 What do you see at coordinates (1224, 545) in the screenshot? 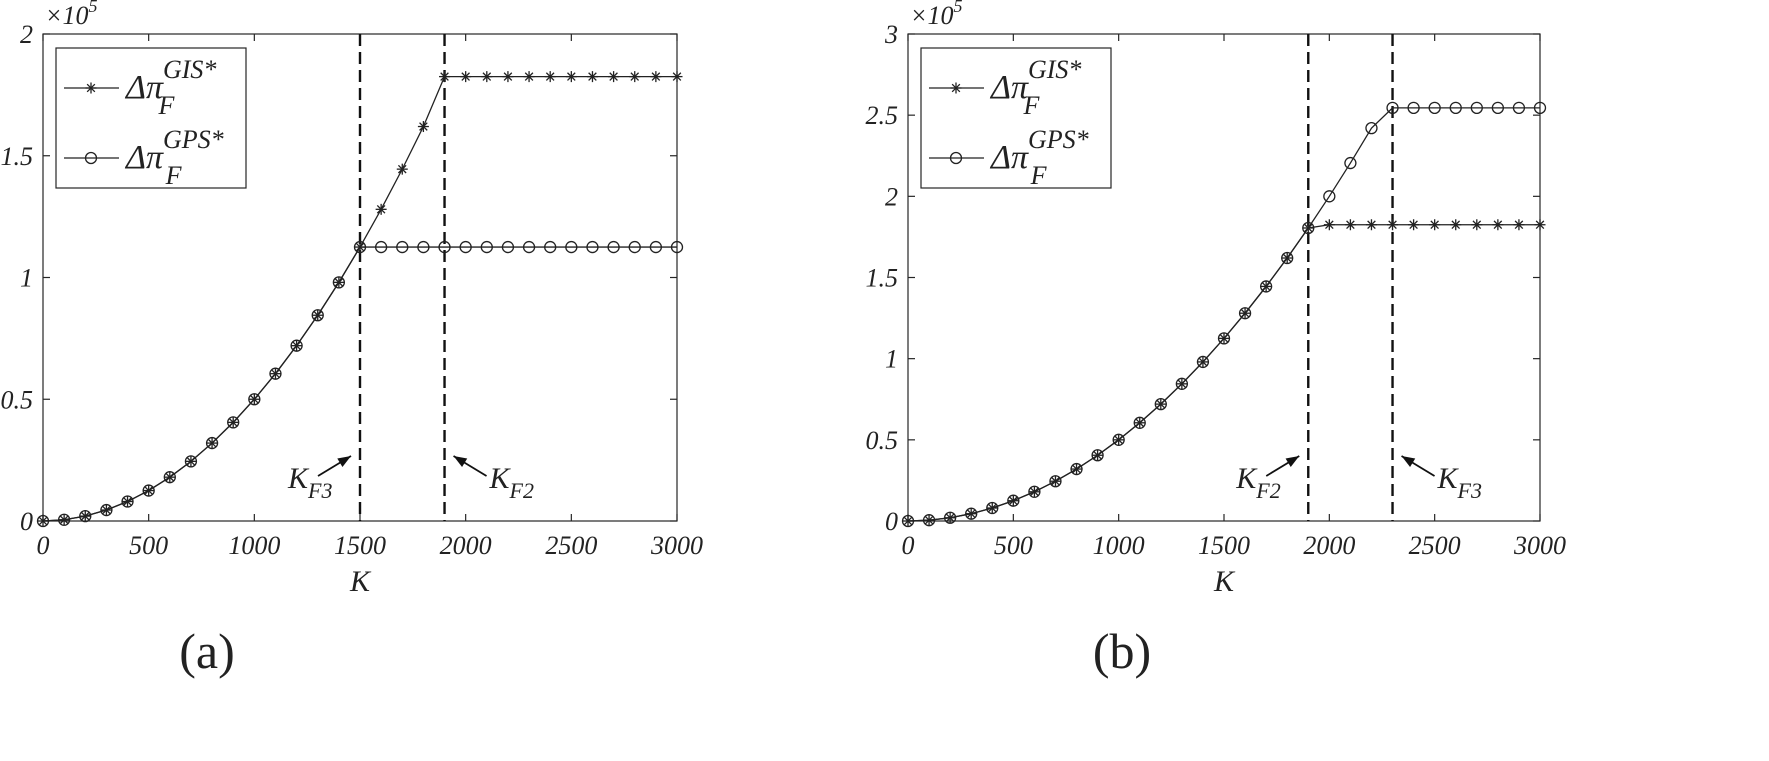
I see `x-tick-label: 1500` at bounding box center [1224, 545].